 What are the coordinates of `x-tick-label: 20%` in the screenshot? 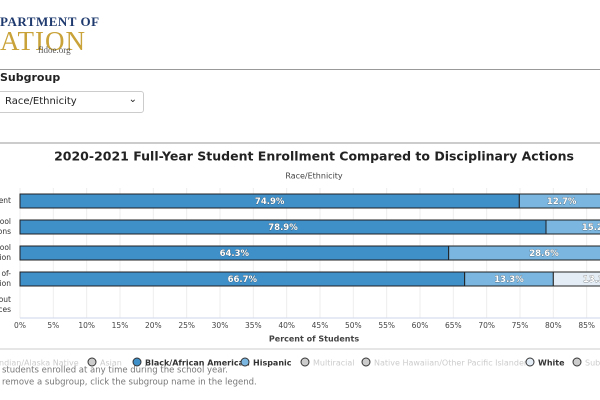 It's located at (153, 325).